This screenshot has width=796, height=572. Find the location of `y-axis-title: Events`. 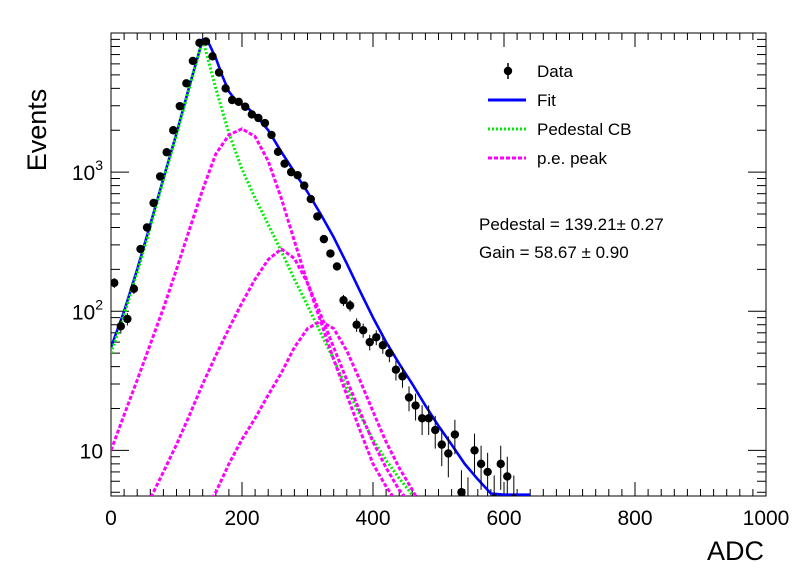

y-axis-title: Events is located at coordinates (37, 130).